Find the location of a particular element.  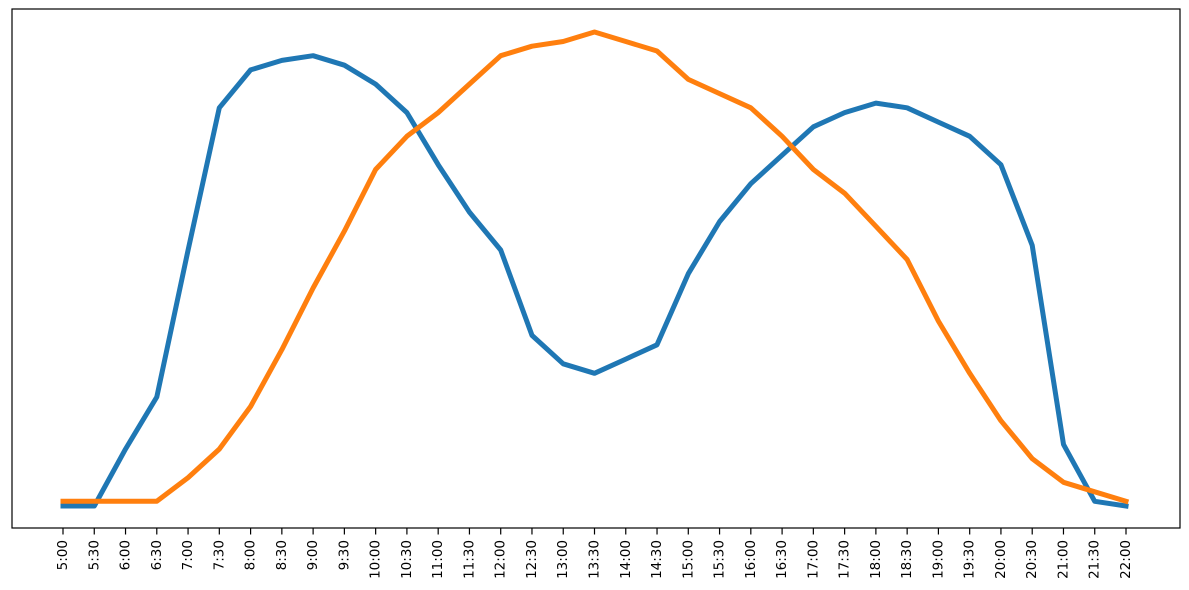

x-tick-label: 12:00 is located at coordinates (501, 559).